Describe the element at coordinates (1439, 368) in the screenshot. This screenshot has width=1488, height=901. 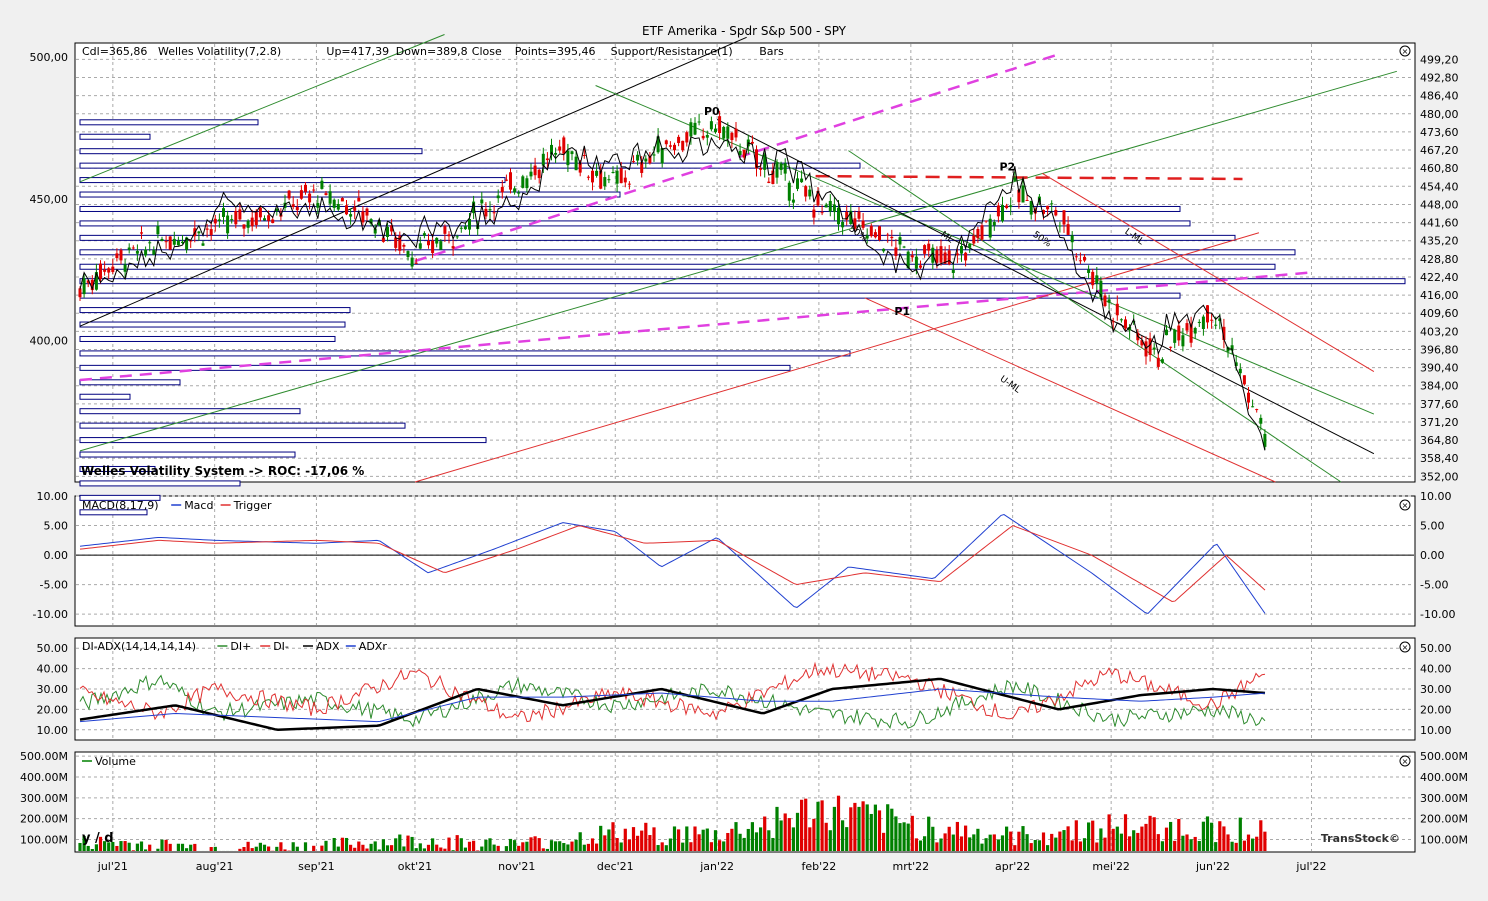
I see `price-tick-label: 390,40` at that location.